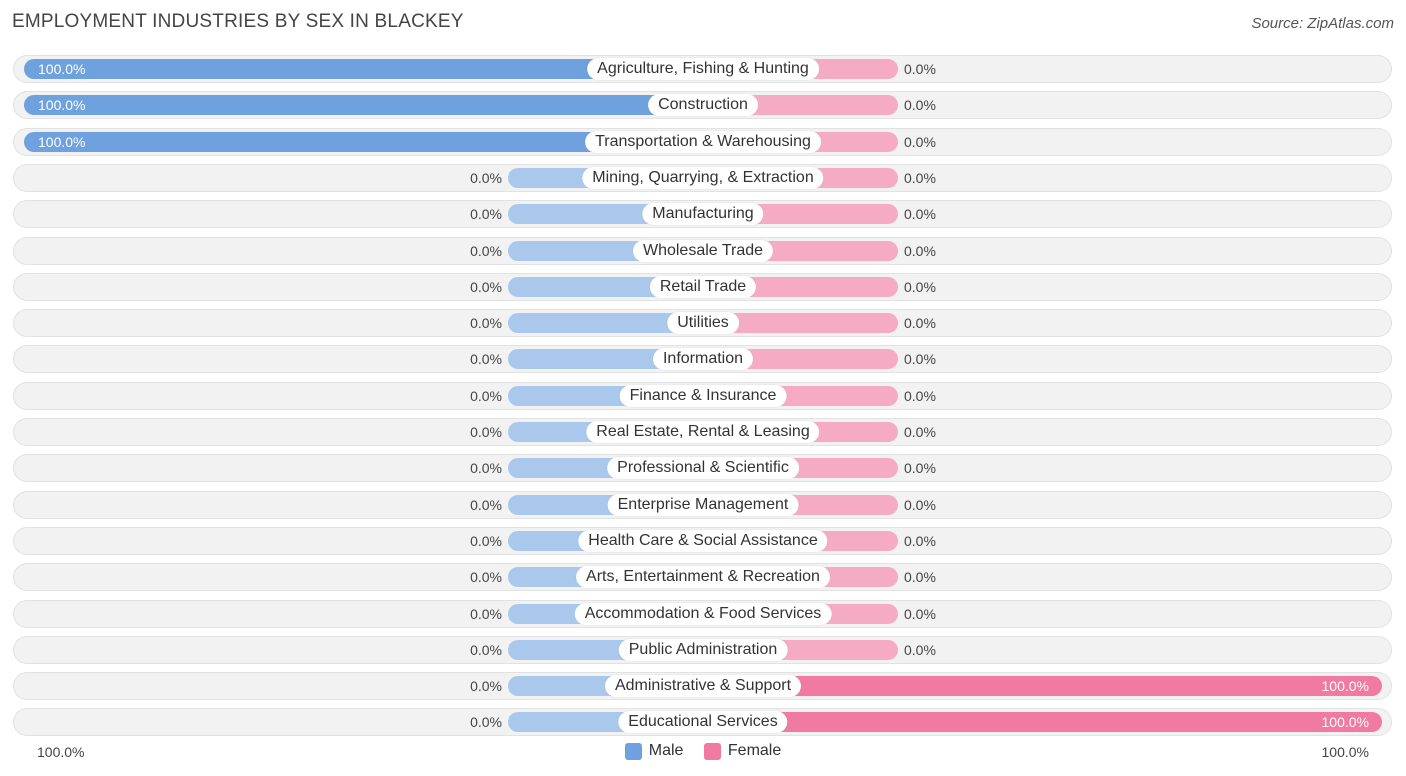 This screenshot has height=776, width=1406. What do you see at coordinates (703, 323) in the screenshot?
I see `category-label: Utilities` at bounding box center [703, 323].